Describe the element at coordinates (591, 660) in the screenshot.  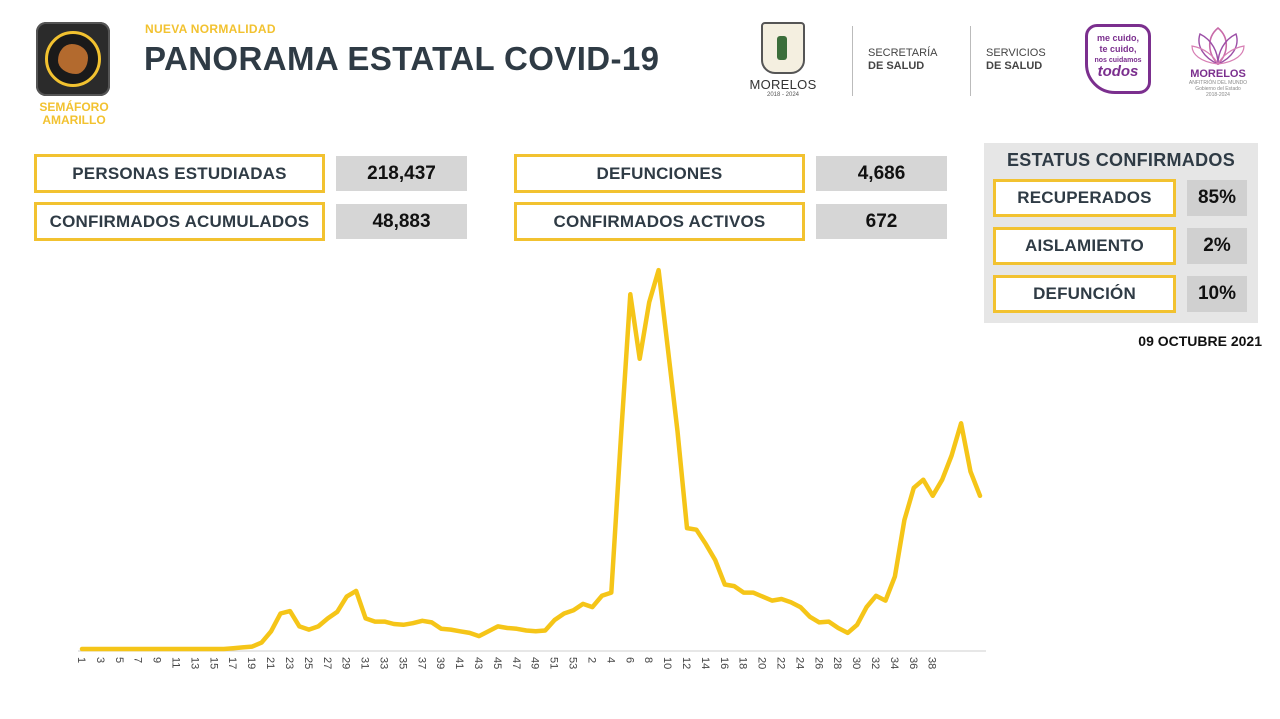
I see `x-tick-label: 2` at that location.